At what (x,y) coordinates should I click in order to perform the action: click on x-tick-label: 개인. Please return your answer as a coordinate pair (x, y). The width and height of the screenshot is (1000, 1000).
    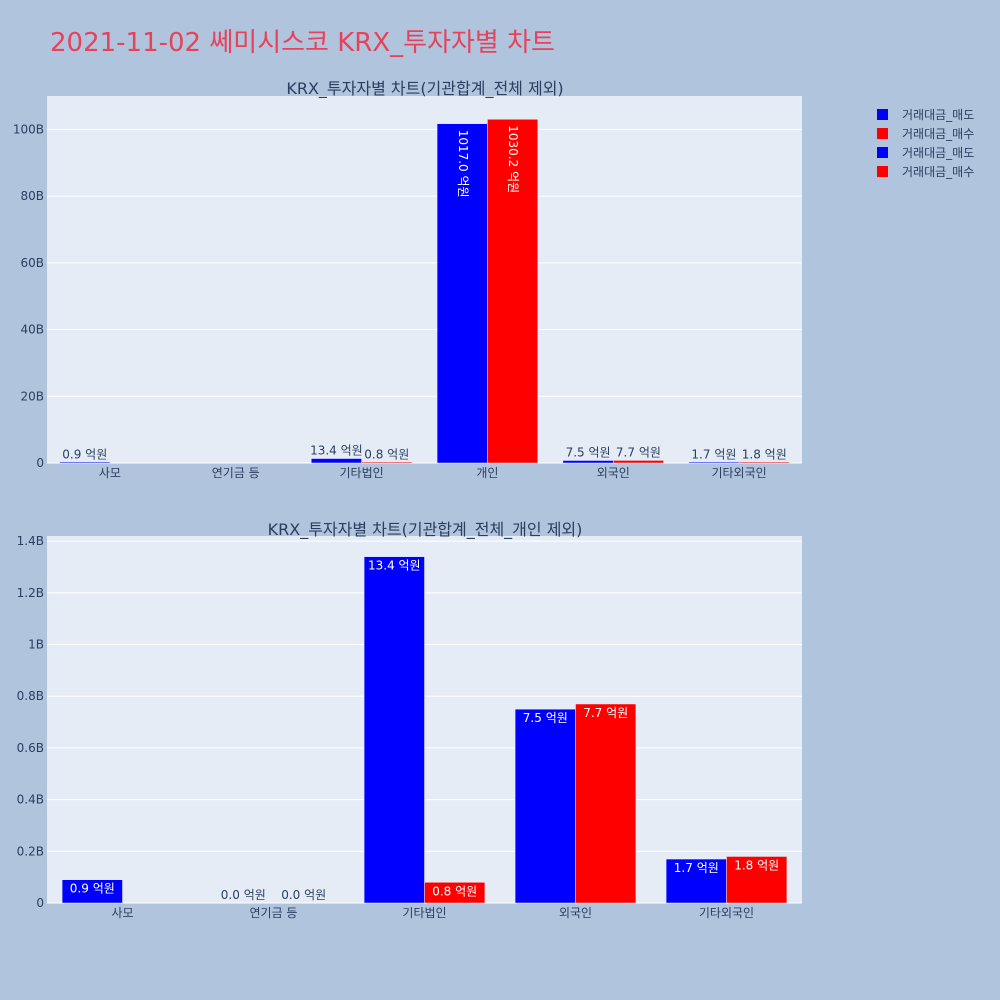
    Looking at the image, I should click on (487, 473).